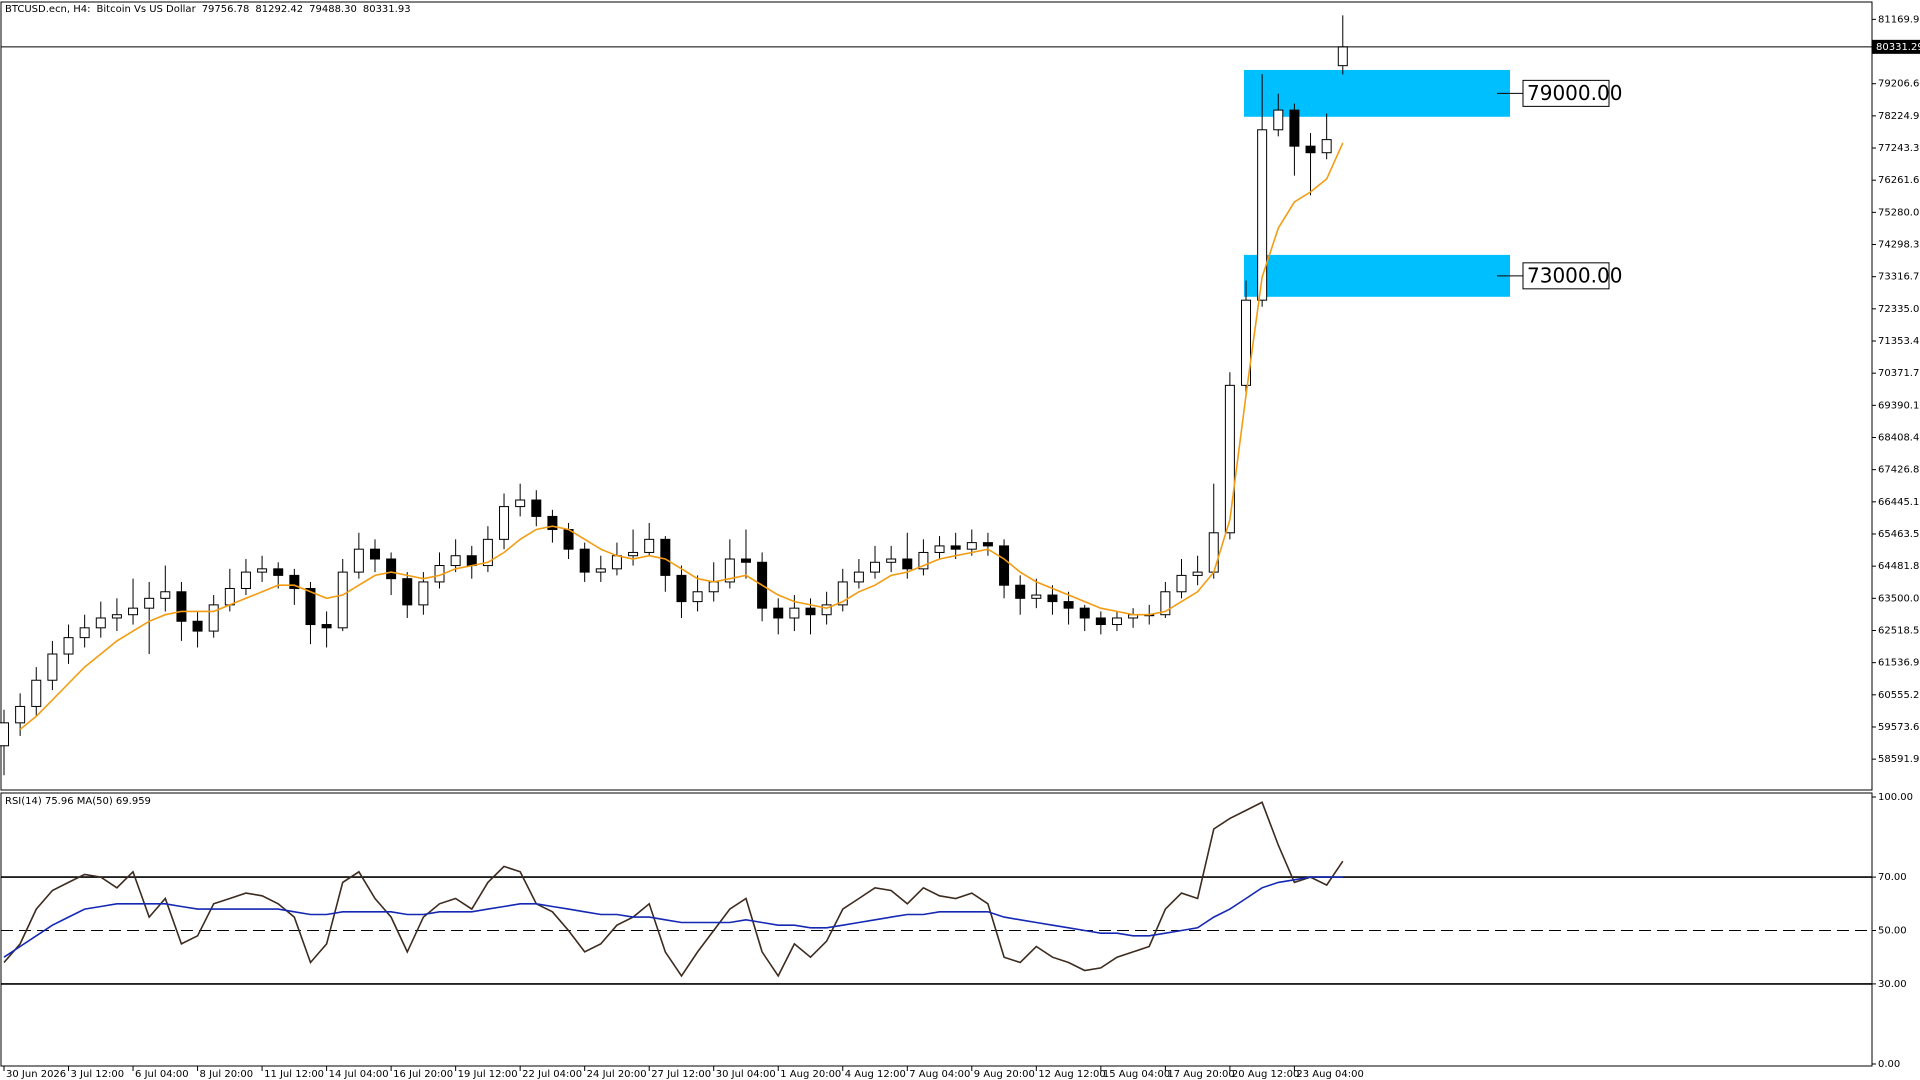  What do you see at coordinates (387, 9) in the screenshot?
I see `ohlc-value: 80331.93` at bounding box center [387, 9].